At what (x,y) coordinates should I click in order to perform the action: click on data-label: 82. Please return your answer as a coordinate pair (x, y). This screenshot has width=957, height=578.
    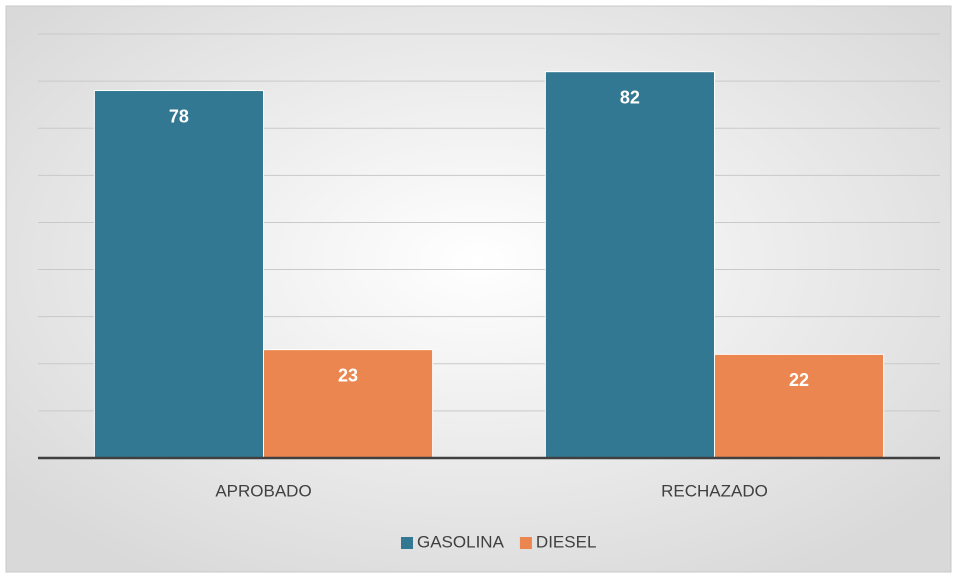
    Looking at the image, I should click on (630, 97).